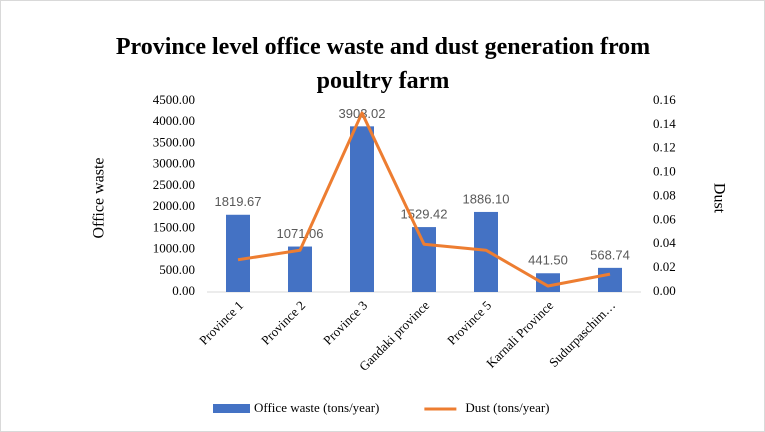  What do you see at coordinates (283, 323) in the screenshot?
I see `x-tick-label: Province 2` at bounding box center [283, 323].